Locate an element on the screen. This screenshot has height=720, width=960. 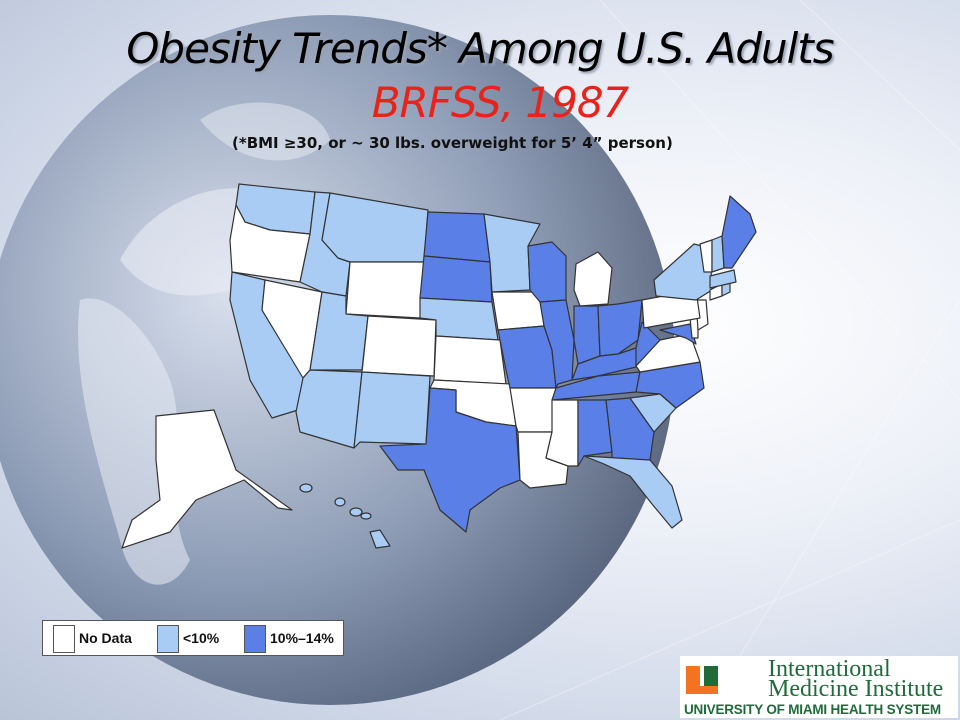
slide-subtitle: BRFSS, 1987 is located at coordinates (500, 102).